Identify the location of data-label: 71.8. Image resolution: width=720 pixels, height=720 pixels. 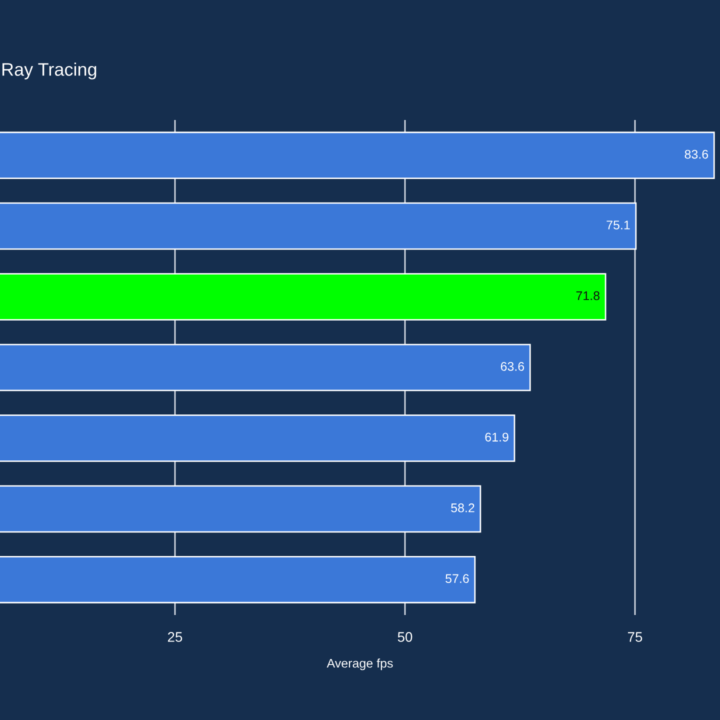
(588, 295).